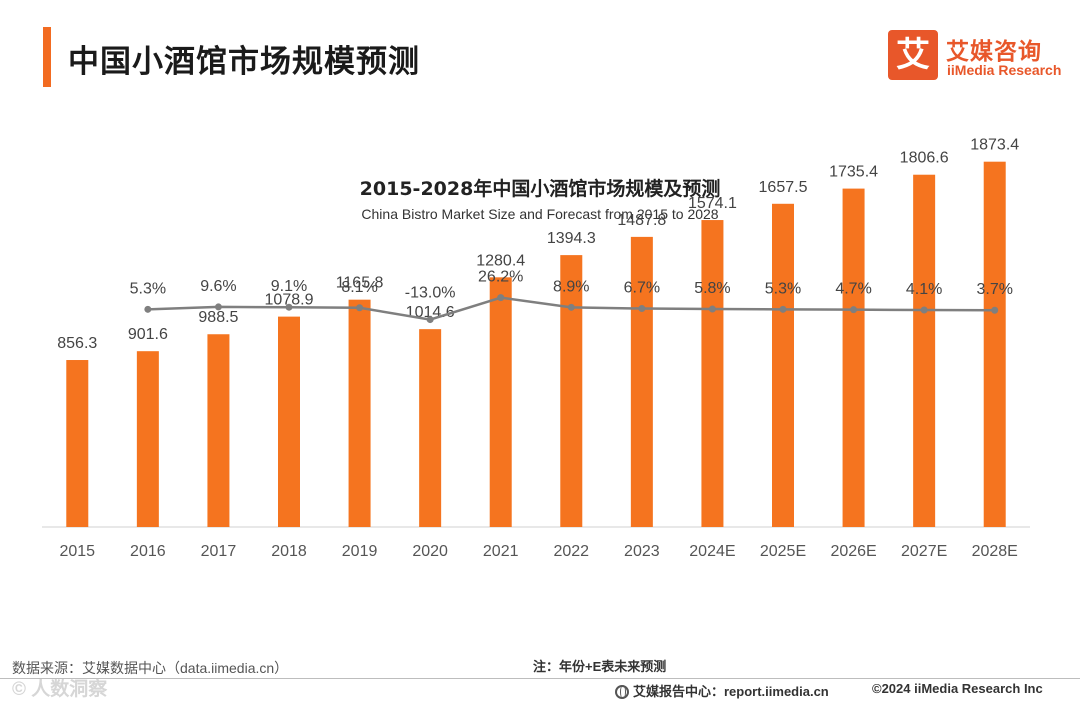  I want to click on growth-rate-label: -13.0%, so click(430, 293).